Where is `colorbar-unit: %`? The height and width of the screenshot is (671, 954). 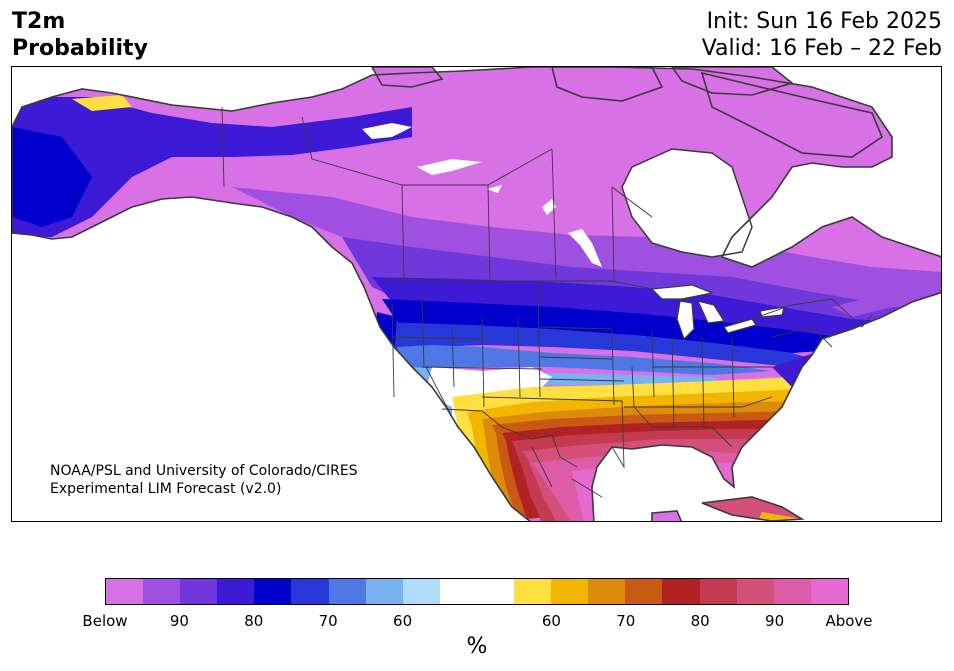
colorbar-unit: % is located at coordinates (477, 646).